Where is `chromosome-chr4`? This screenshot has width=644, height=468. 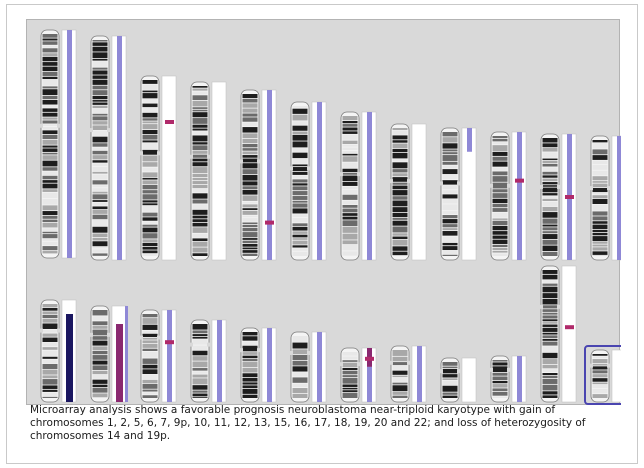
chromosome-chr4 is located at coordinates (208, 171).